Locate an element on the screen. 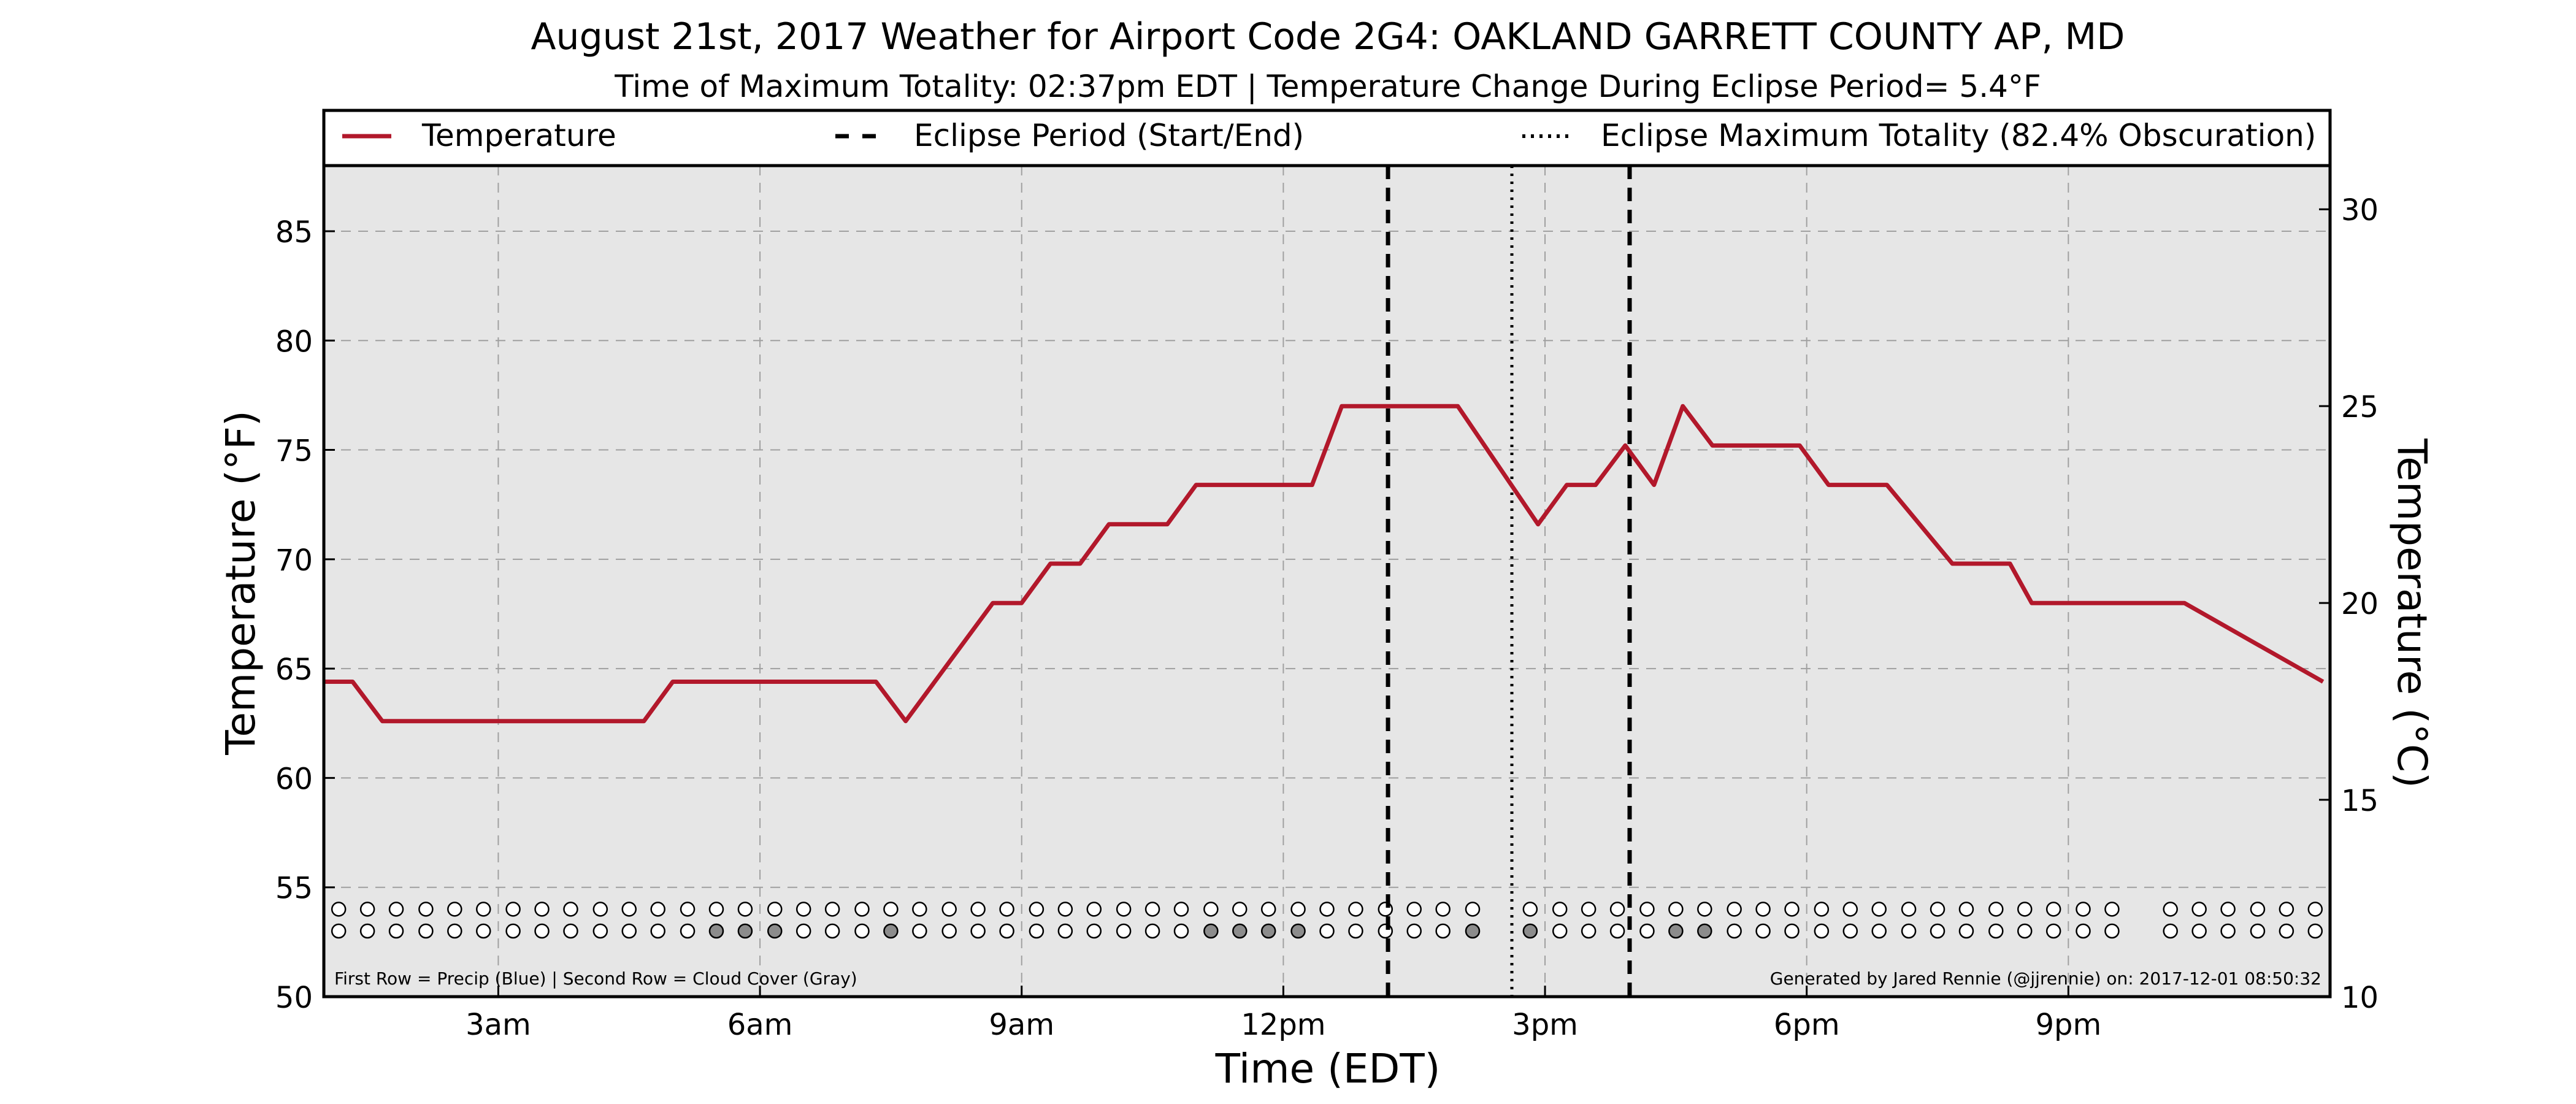 This screenshot has height=1104, width=2576. y-axis-left: 50 55 60 65 70 75 80 85 is located at coordinates (305, 615).